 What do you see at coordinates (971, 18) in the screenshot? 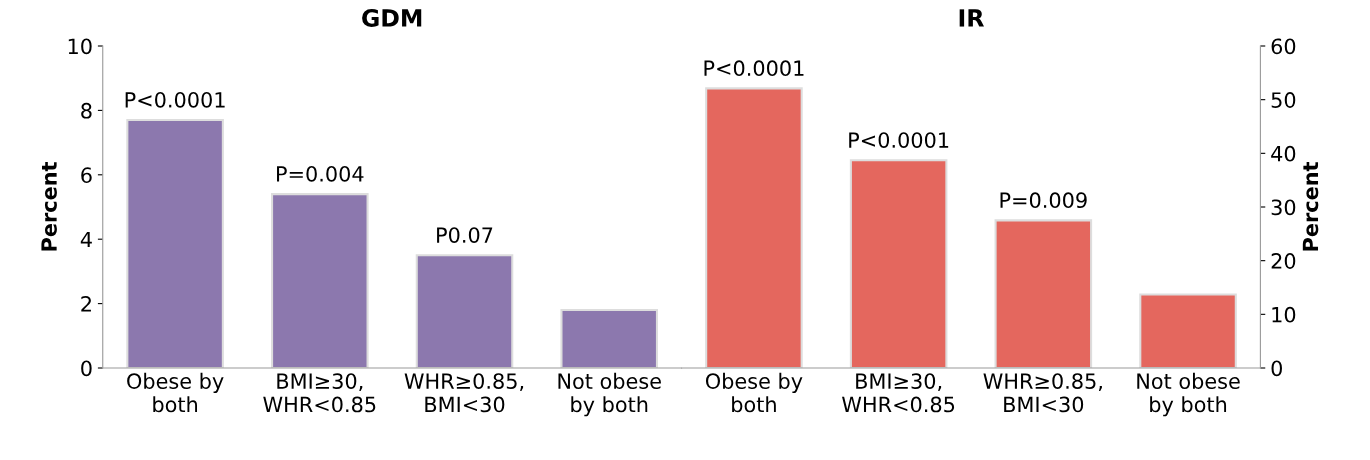
I see `chart-title: IR` at bounding box center [971, 18].